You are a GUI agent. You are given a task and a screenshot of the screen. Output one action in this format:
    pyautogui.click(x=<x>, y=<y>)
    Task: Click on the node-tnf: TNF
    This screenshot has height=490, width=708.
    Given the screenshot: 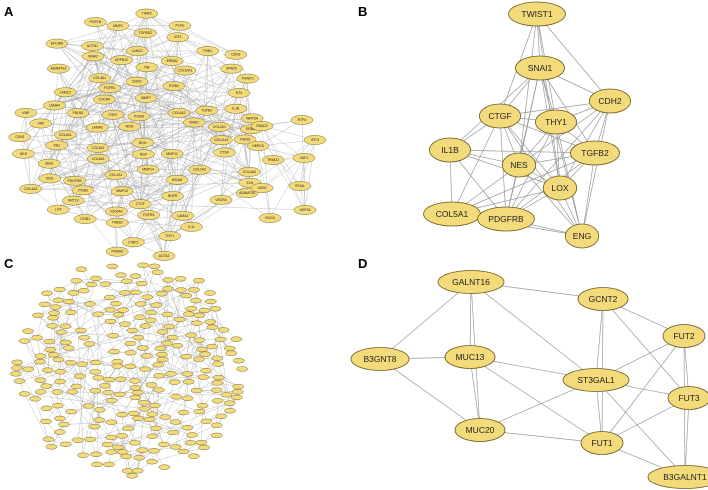 What is the action you would take?
    pyautogui.click(x=147, y=67)
    